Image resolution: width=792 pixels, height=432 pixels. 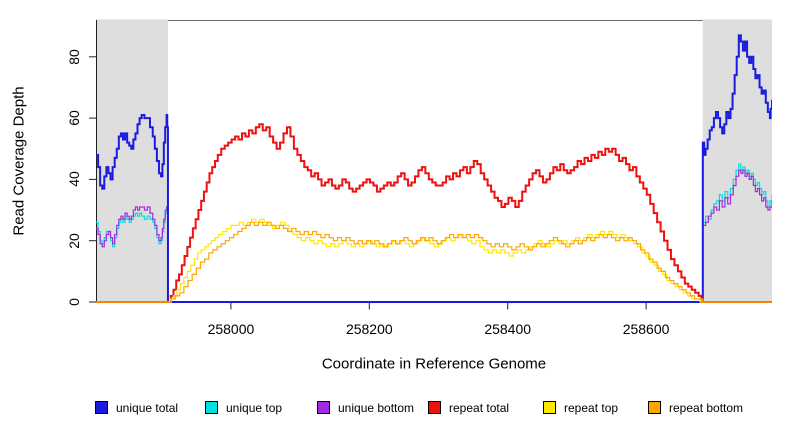 What do you see at coordinates (254, 407) in the screenshot?
I see `legend-label: unique top` at bounding box center [254, 407].